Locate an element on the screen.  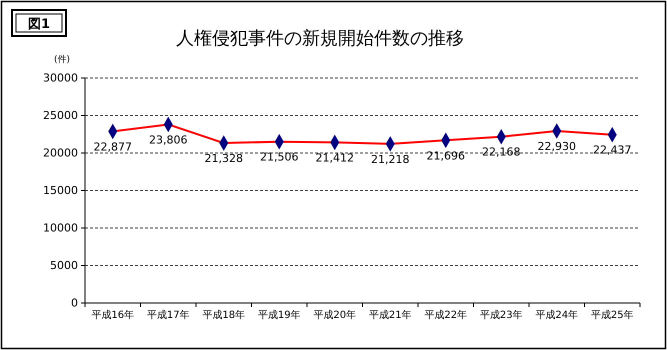
data-label: 21,218 is located at coordinates (390, 159).